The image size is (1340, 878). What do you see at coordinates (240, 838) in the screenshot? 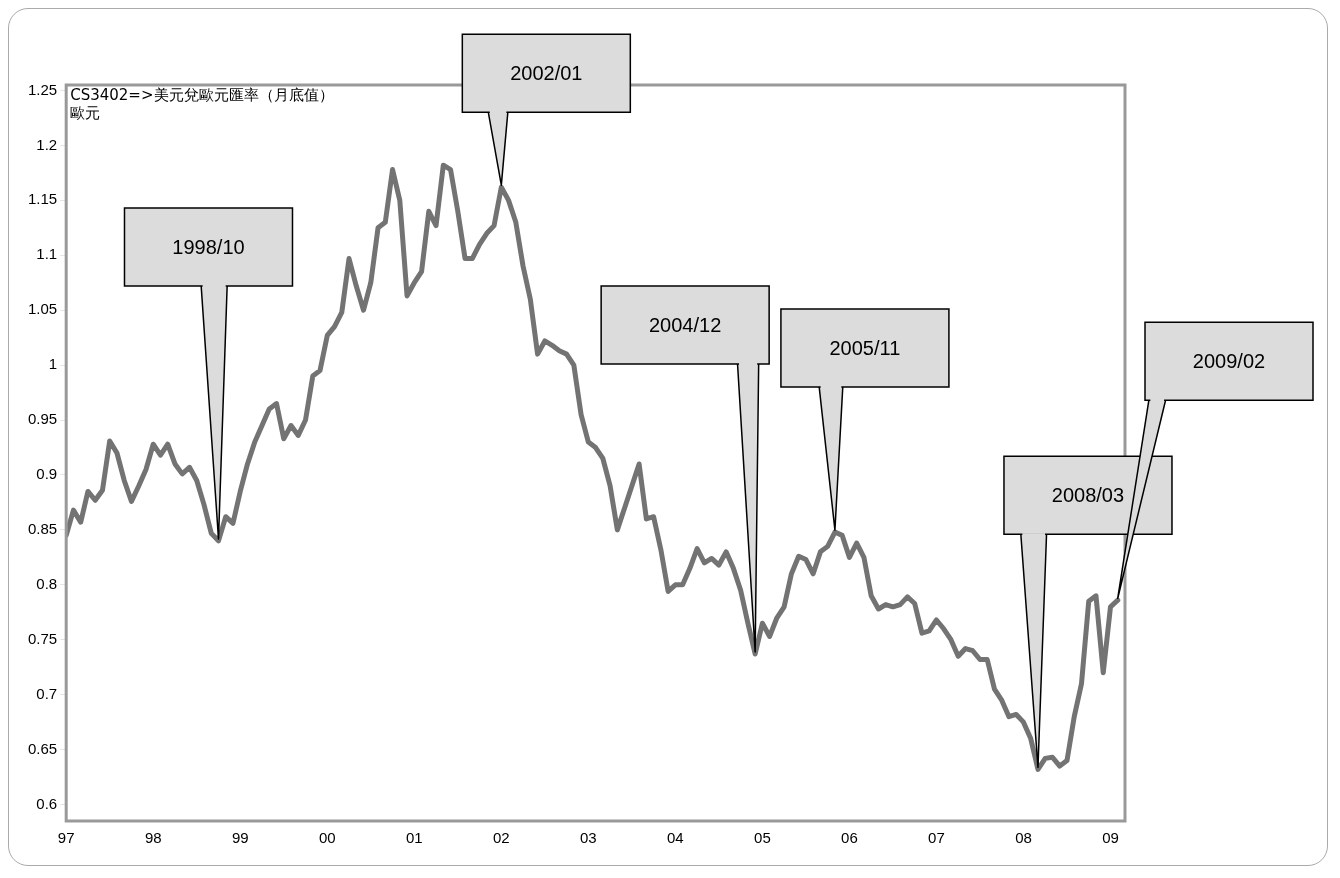
I see `x-tick-label: 99` at bounding box center [240, 838].